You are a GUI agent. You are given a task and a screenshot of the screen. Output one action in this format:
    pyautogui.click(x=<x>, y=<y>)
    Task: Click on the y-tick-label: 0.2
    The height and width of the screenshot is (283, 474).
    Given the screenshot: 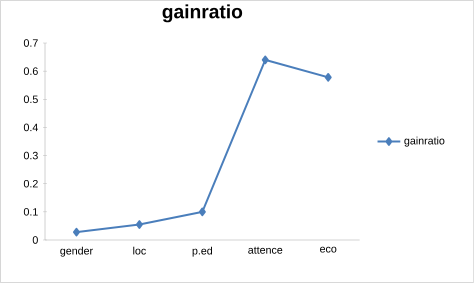 What is the action you would take?
    pyautogui.click(x=31, y=184)
    